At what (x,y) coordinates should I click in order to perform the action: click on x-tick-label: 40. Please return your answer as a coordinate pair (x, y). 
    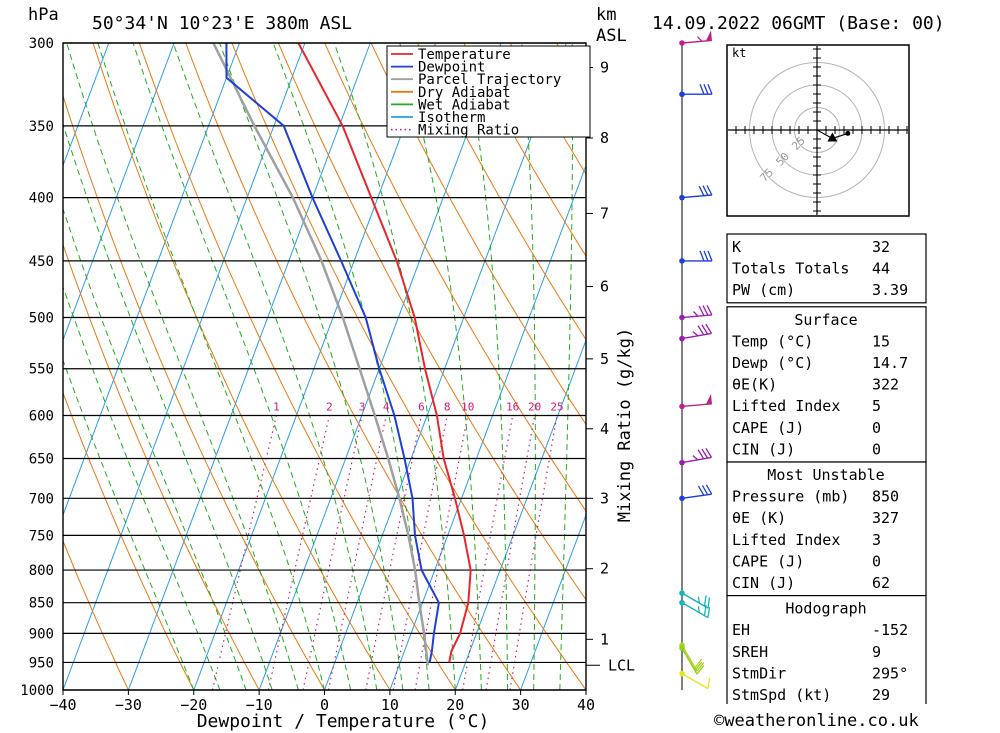
    Looking at the image, I should click on (586, 705).